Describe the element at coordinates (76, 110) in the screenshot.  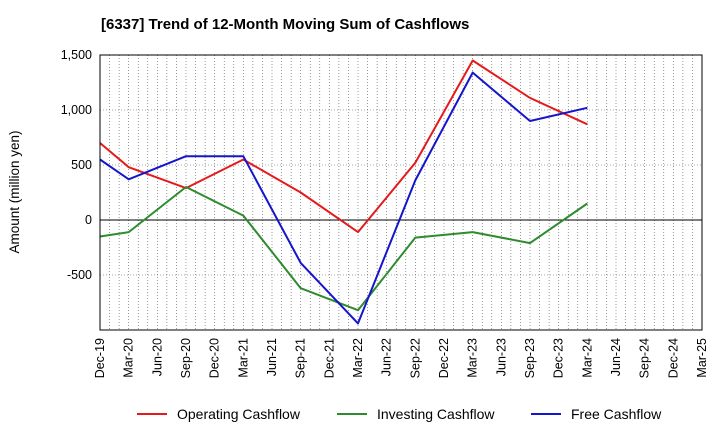
I see `y-tick-label: 1,000` at that location.